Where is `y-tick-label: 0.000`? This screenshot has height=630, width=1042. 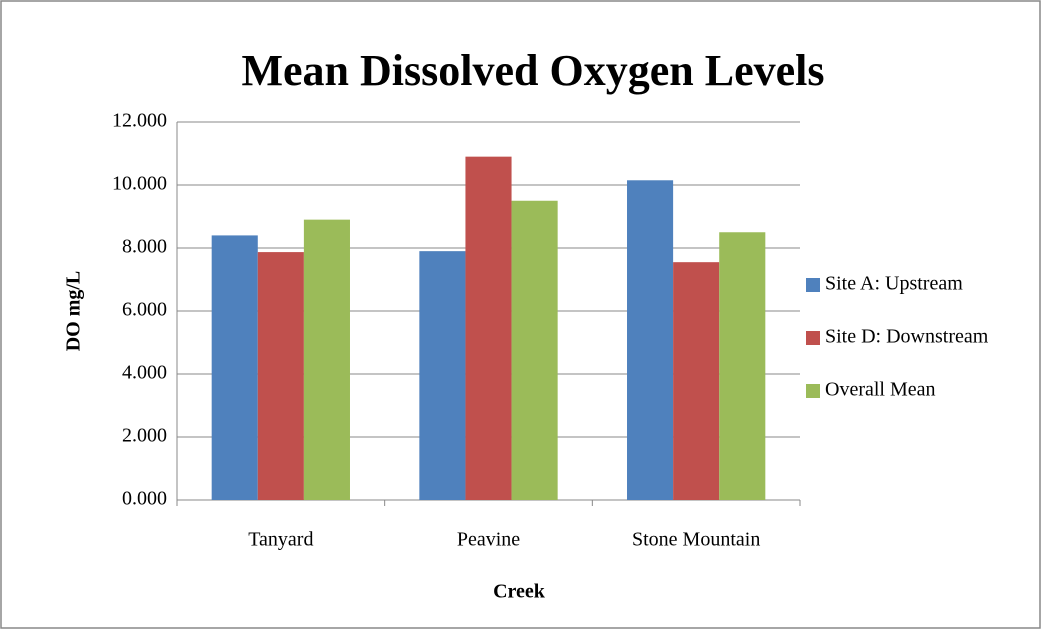 y-tick-label: 0.000 is located at coordinates (144, 499).